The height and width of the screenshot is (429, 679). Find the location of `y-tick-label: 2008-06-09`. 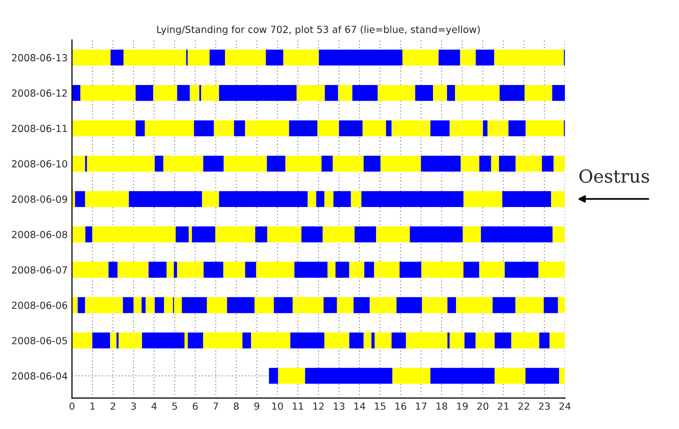

y-tick-label: 2008-06-09 is located at coordinates (40, 199).